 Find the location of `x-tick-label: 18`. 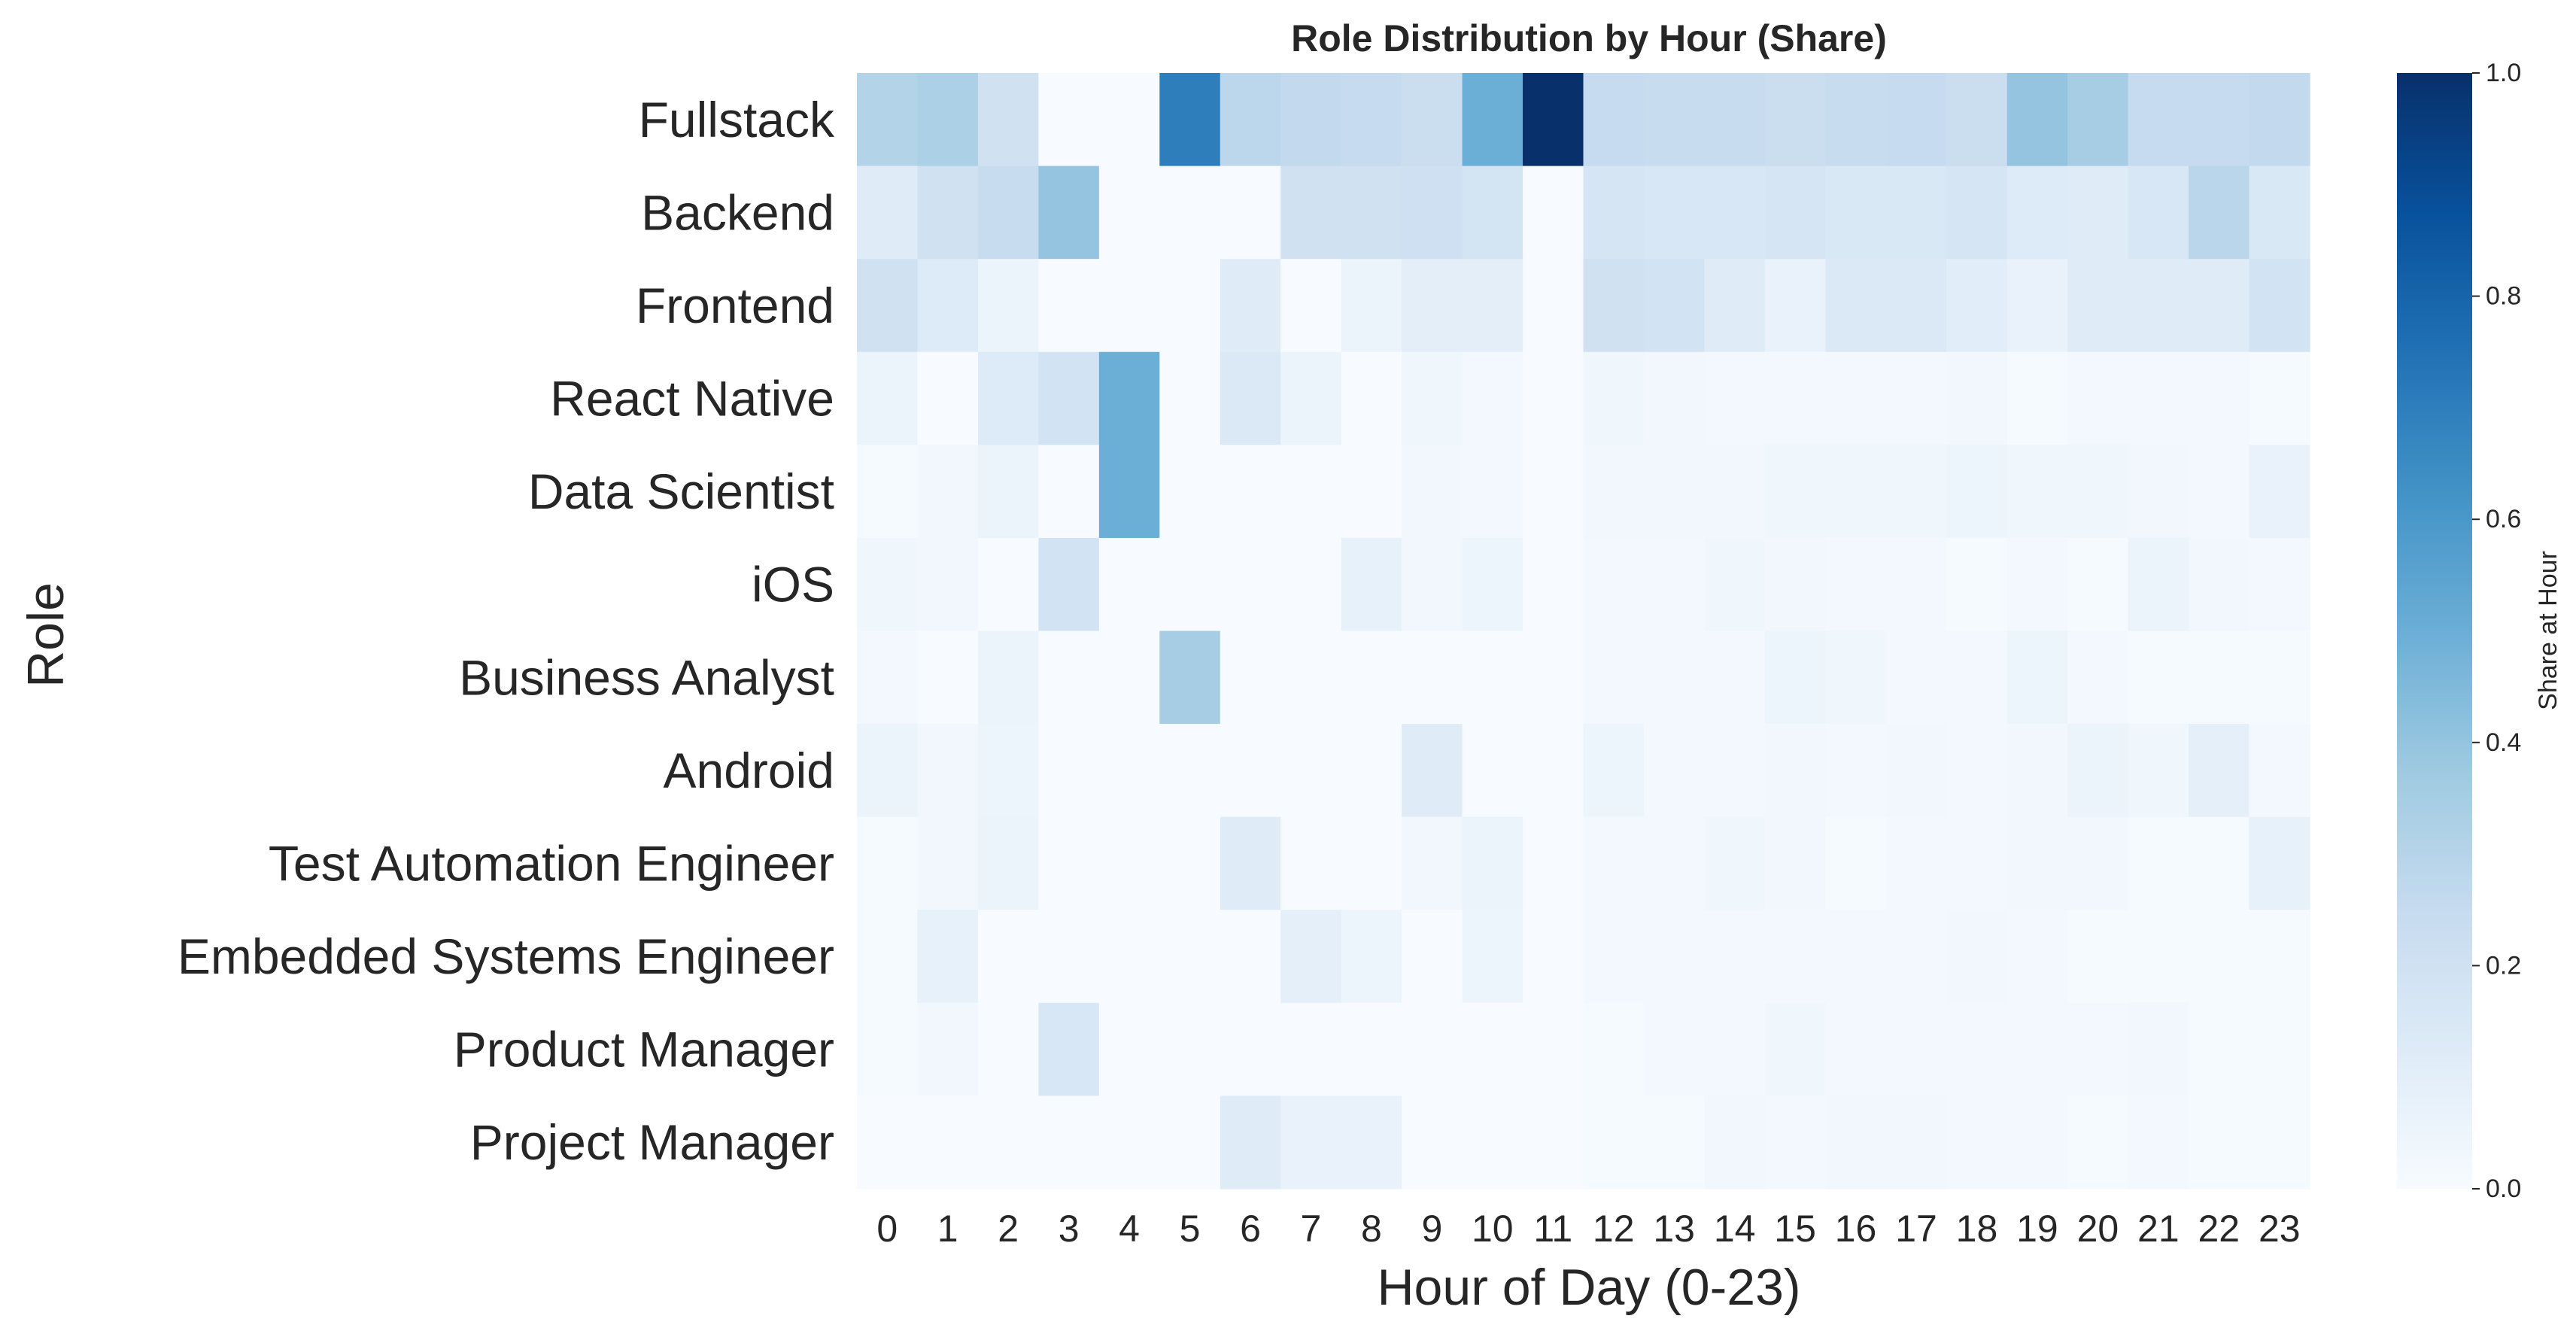

x-tick-label: 18 is located at coordinates (1977, 1229).